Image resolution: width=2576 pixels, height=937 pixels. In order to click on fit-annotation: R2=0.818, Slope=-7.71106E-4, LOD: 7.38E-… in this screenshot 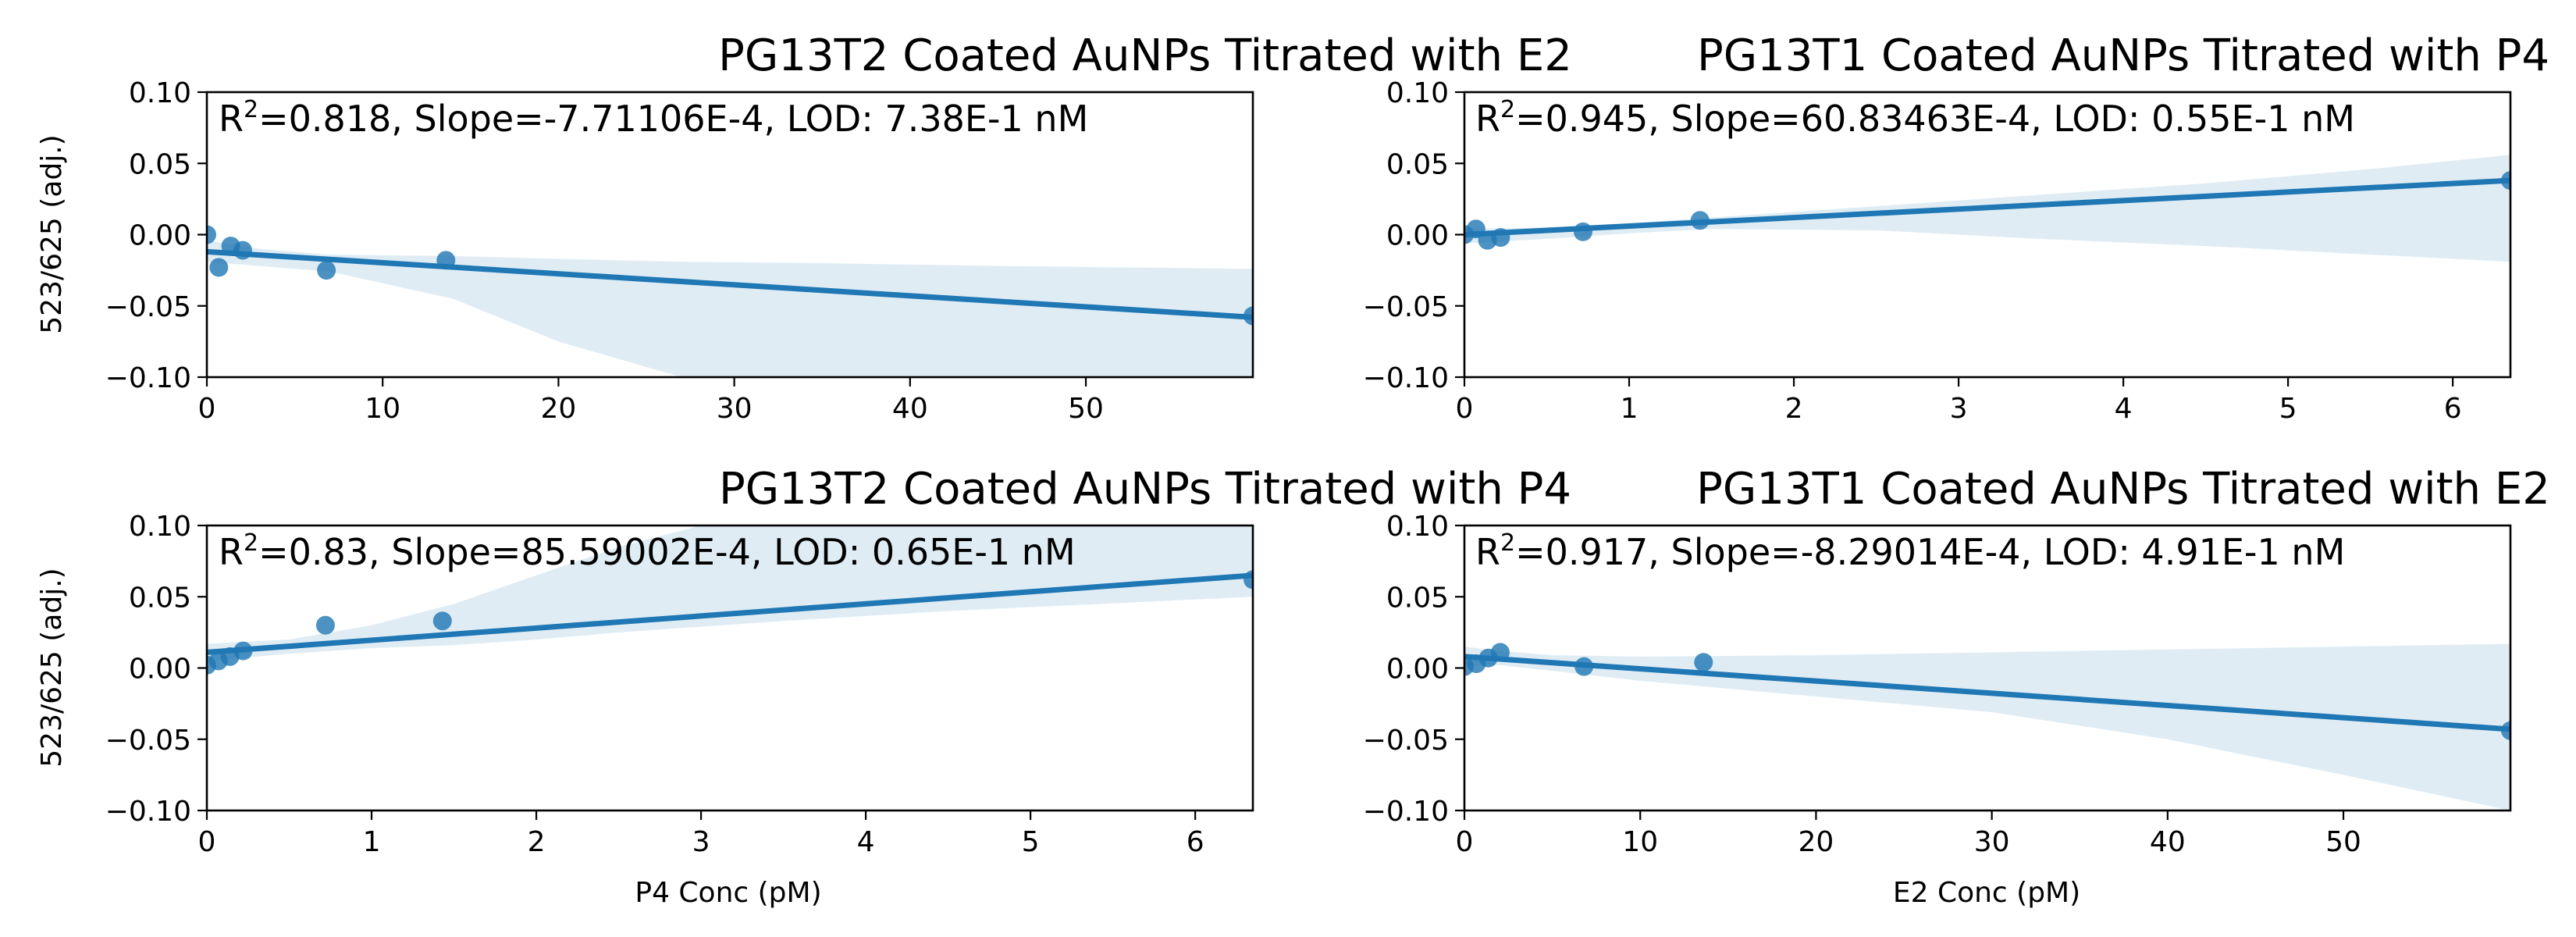, I will do `click(653, 118)`.